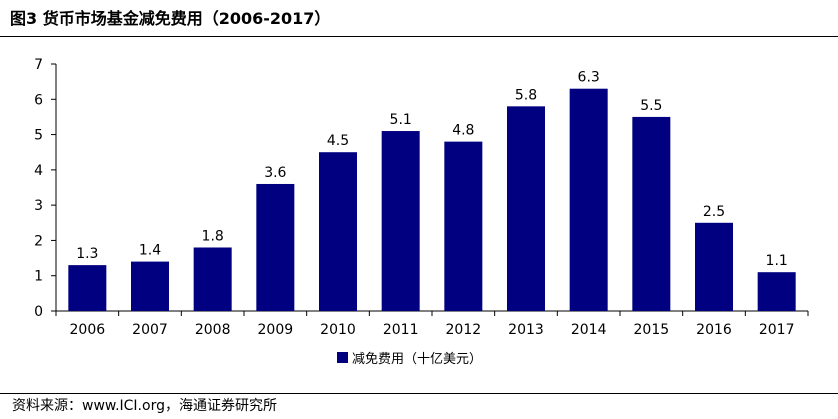 The height and width of the screenshot is (419, 838). What do you see at coordinates (589, 330) in the screenshot?
I see `x-tick-label-2014: 2014` at bounding box center [589, 330].